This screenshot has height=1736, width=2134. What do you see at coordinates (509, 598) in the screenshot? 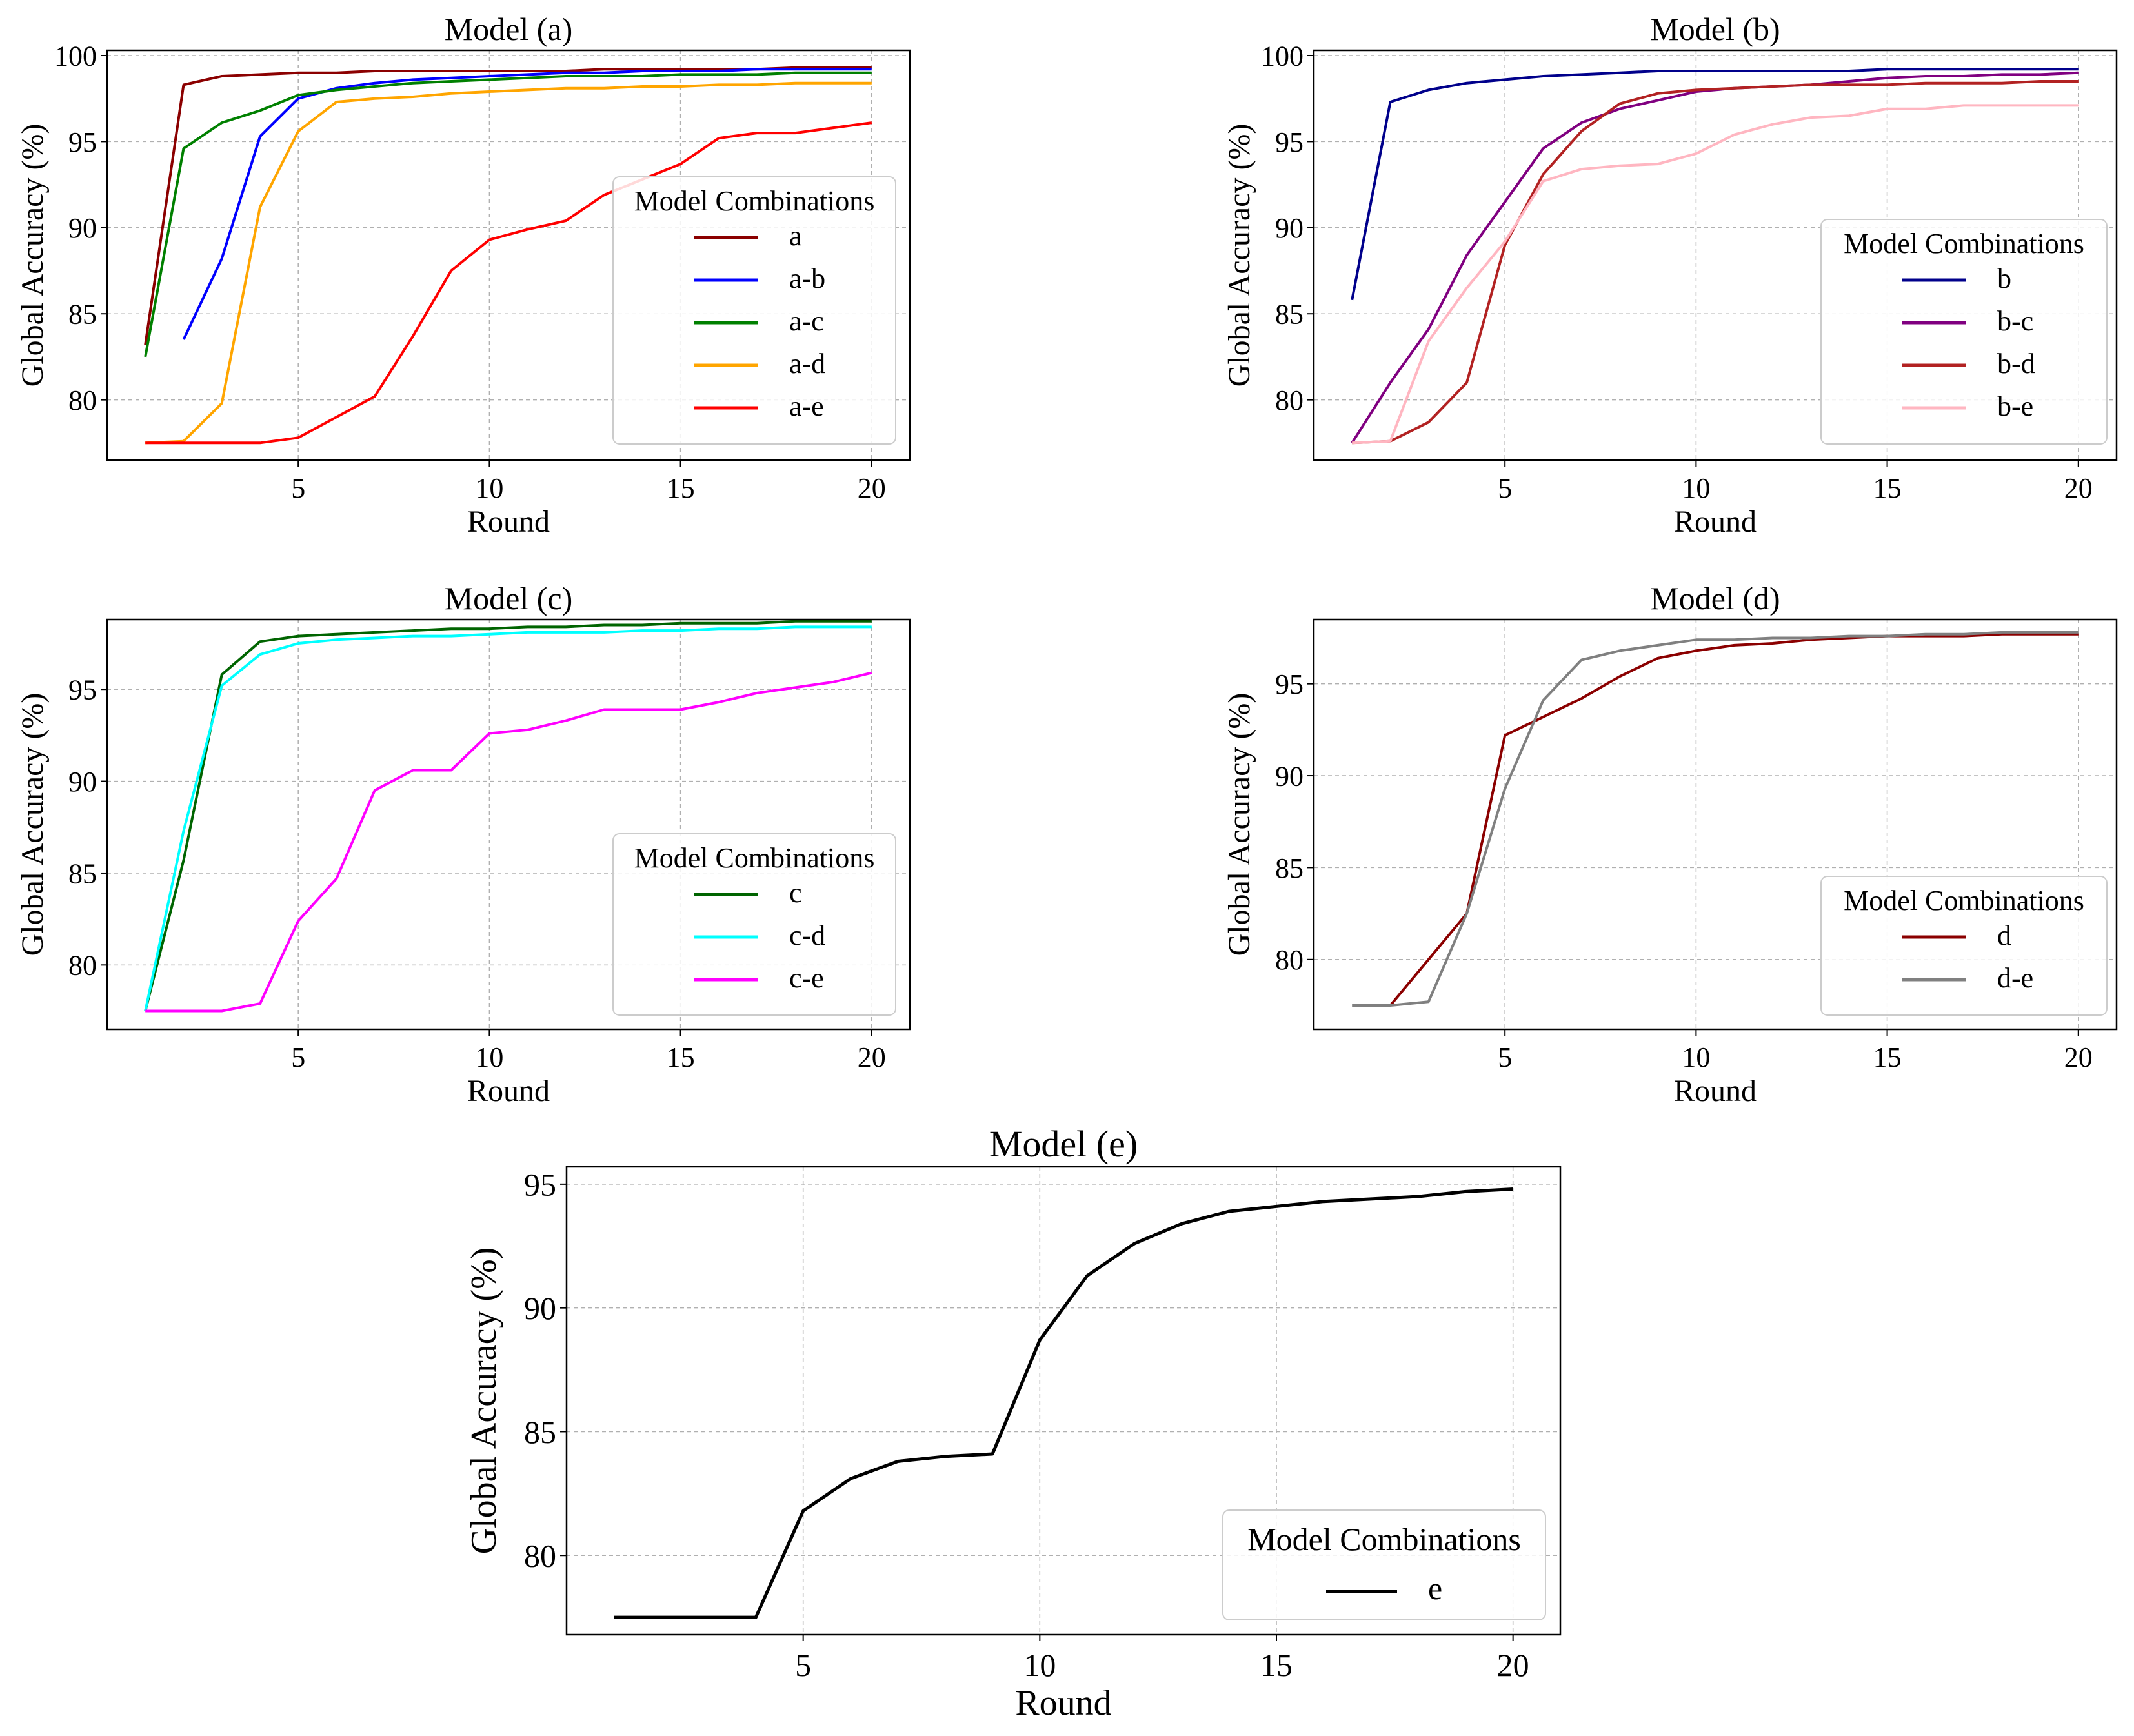
I see `chart-title: Model (c)` at bounding box center [509, 598].